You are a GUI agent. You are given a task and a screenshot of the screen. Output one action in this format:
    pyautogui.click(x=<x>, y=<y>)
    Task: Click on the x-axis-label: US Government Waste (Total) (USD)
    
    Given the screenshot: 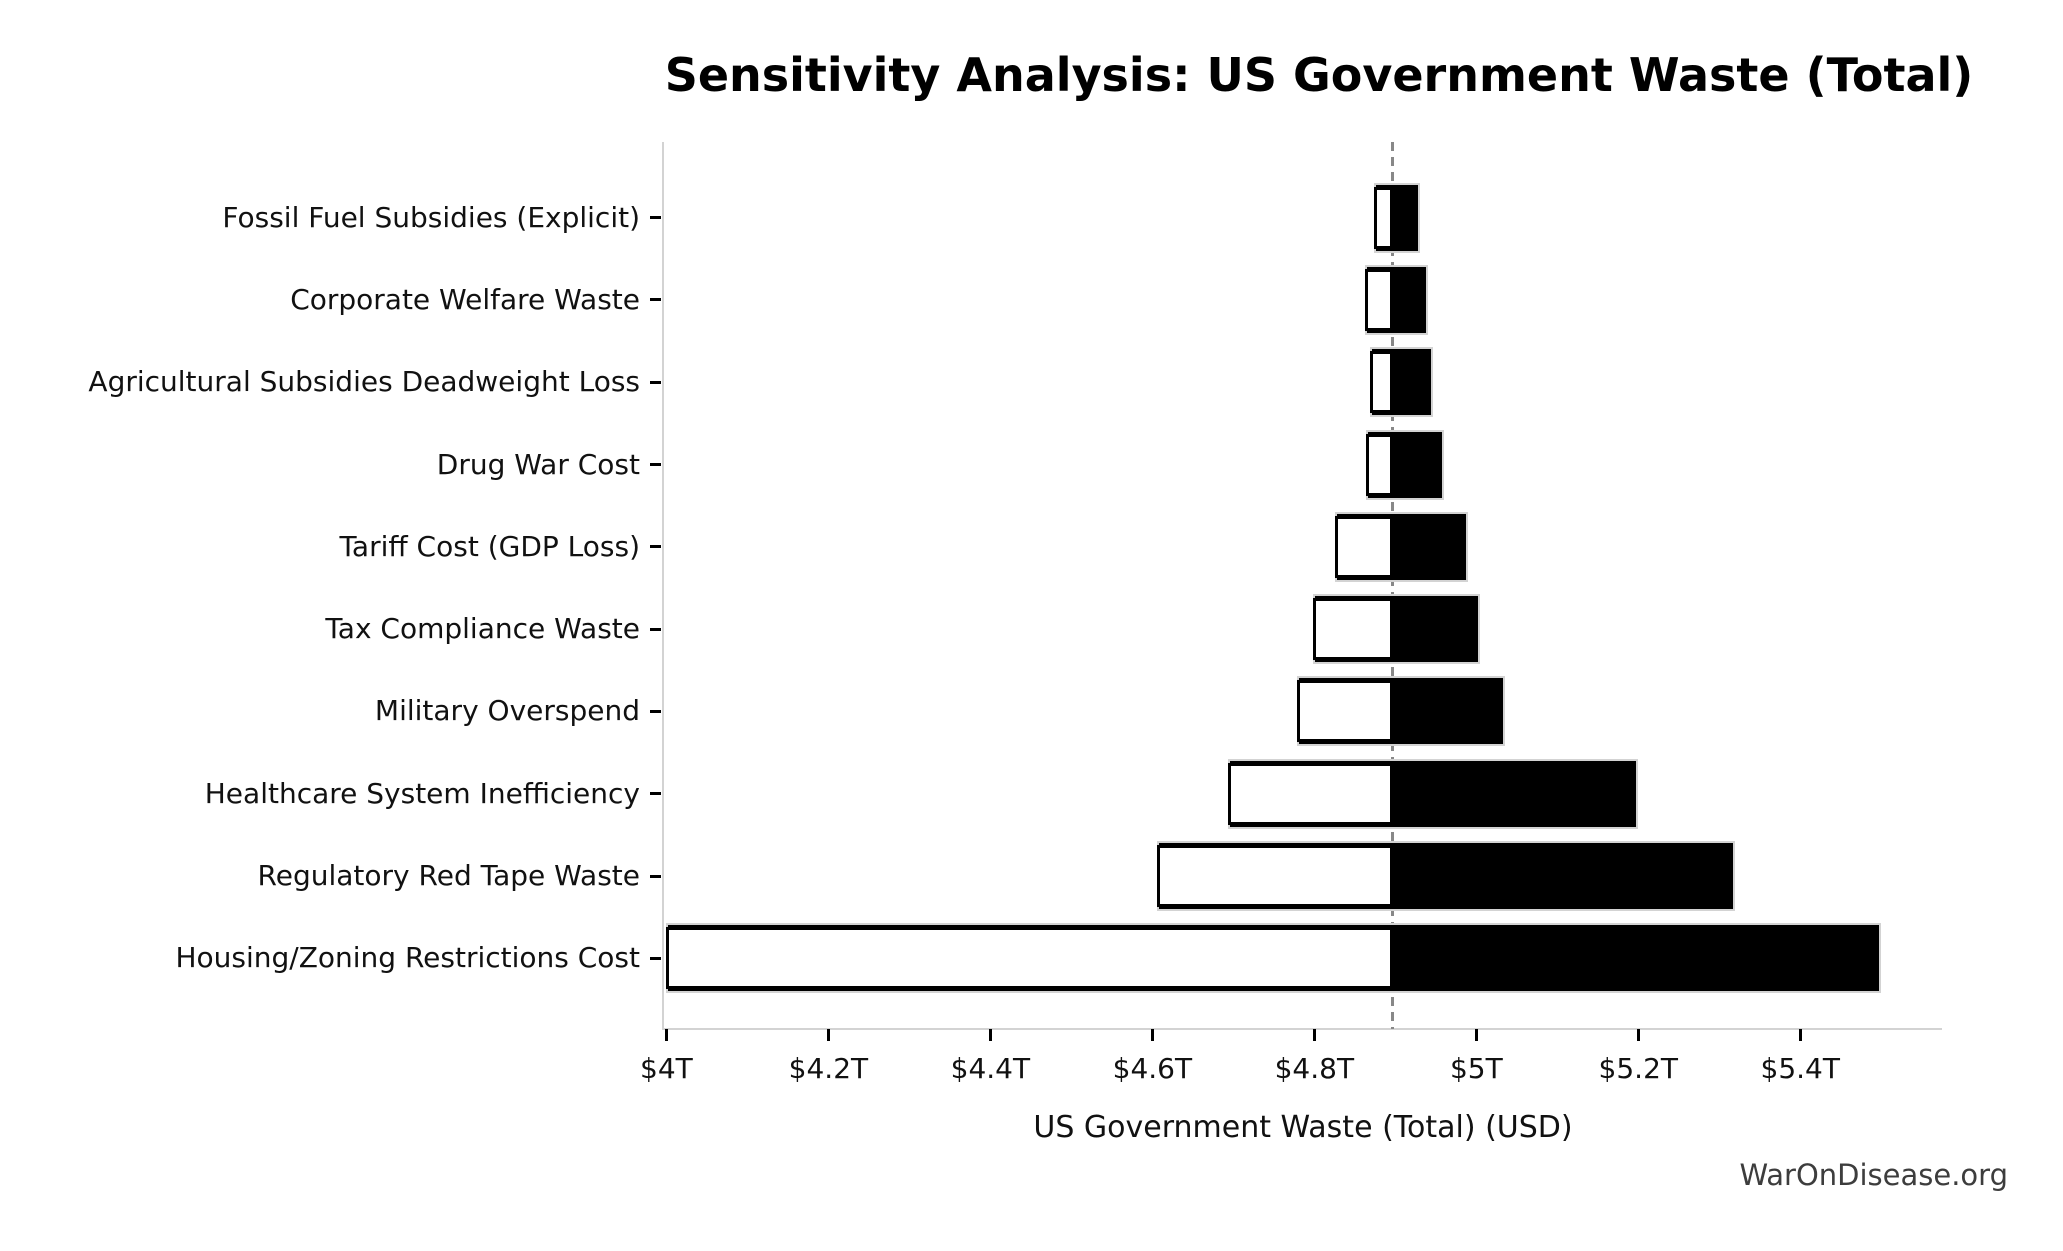 What is the action you would take?
    pyautogui.click(x=1303, y=1127)
    